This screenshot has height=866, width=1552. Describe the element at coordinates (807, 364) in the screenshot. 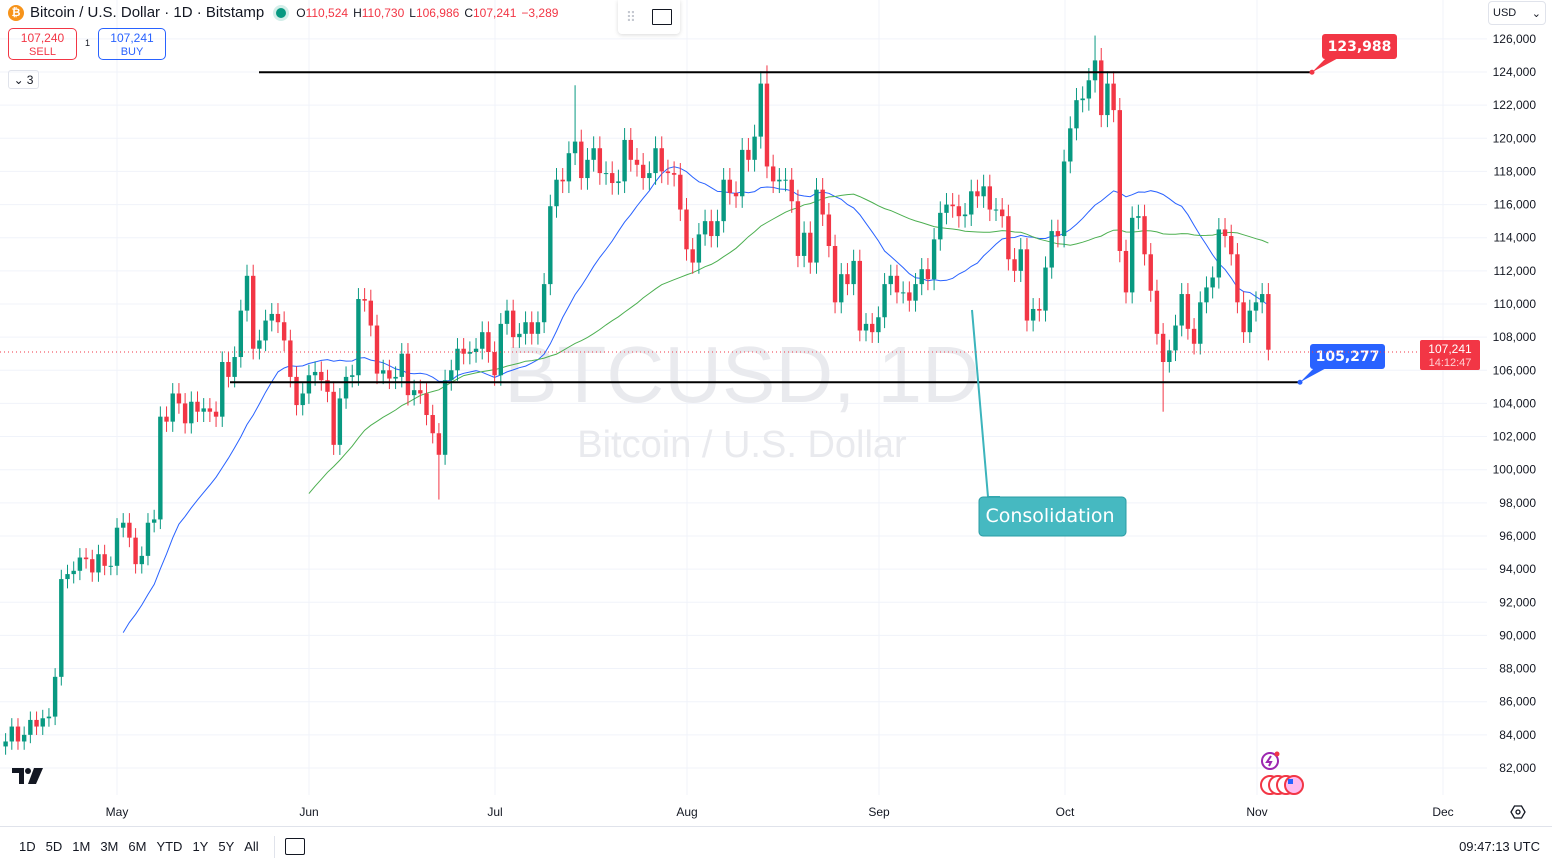

I see `support-level: 105,277` at that location.